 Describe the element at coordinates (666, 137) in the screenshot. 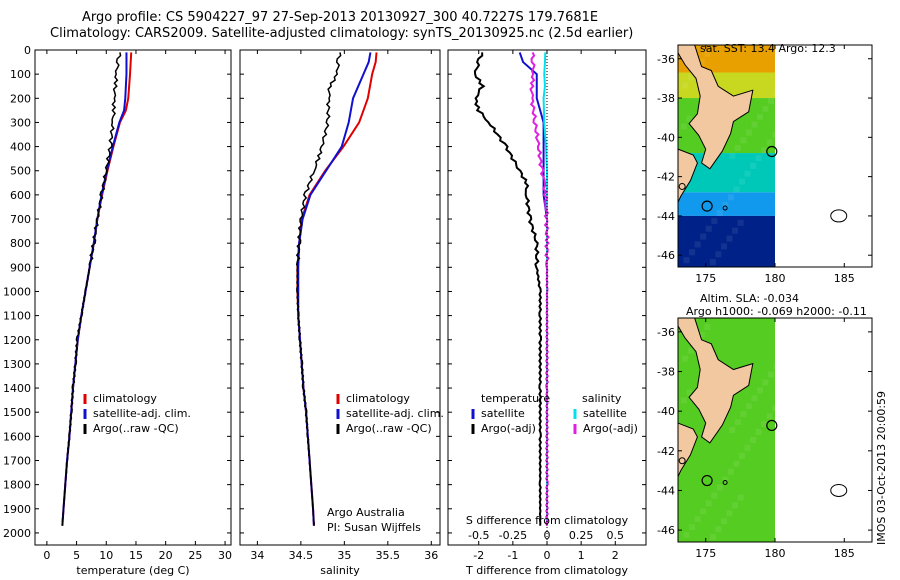

I see `map-y-tick-label: -40` at that location.